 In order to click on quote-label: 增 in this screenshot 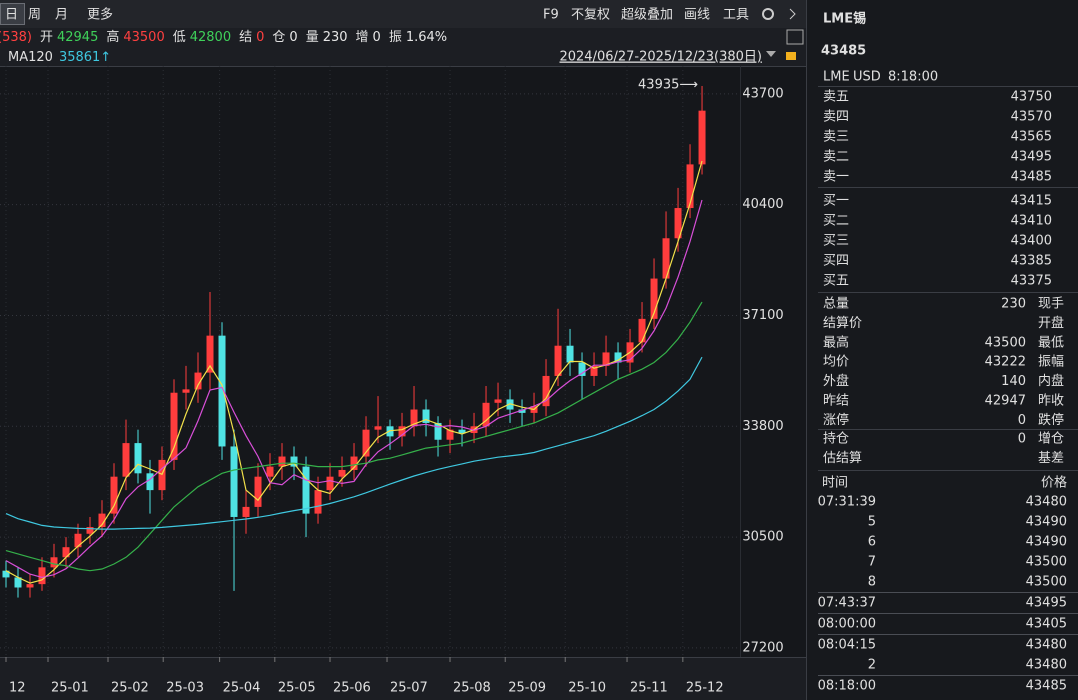, I will do `click(362, 37)`.